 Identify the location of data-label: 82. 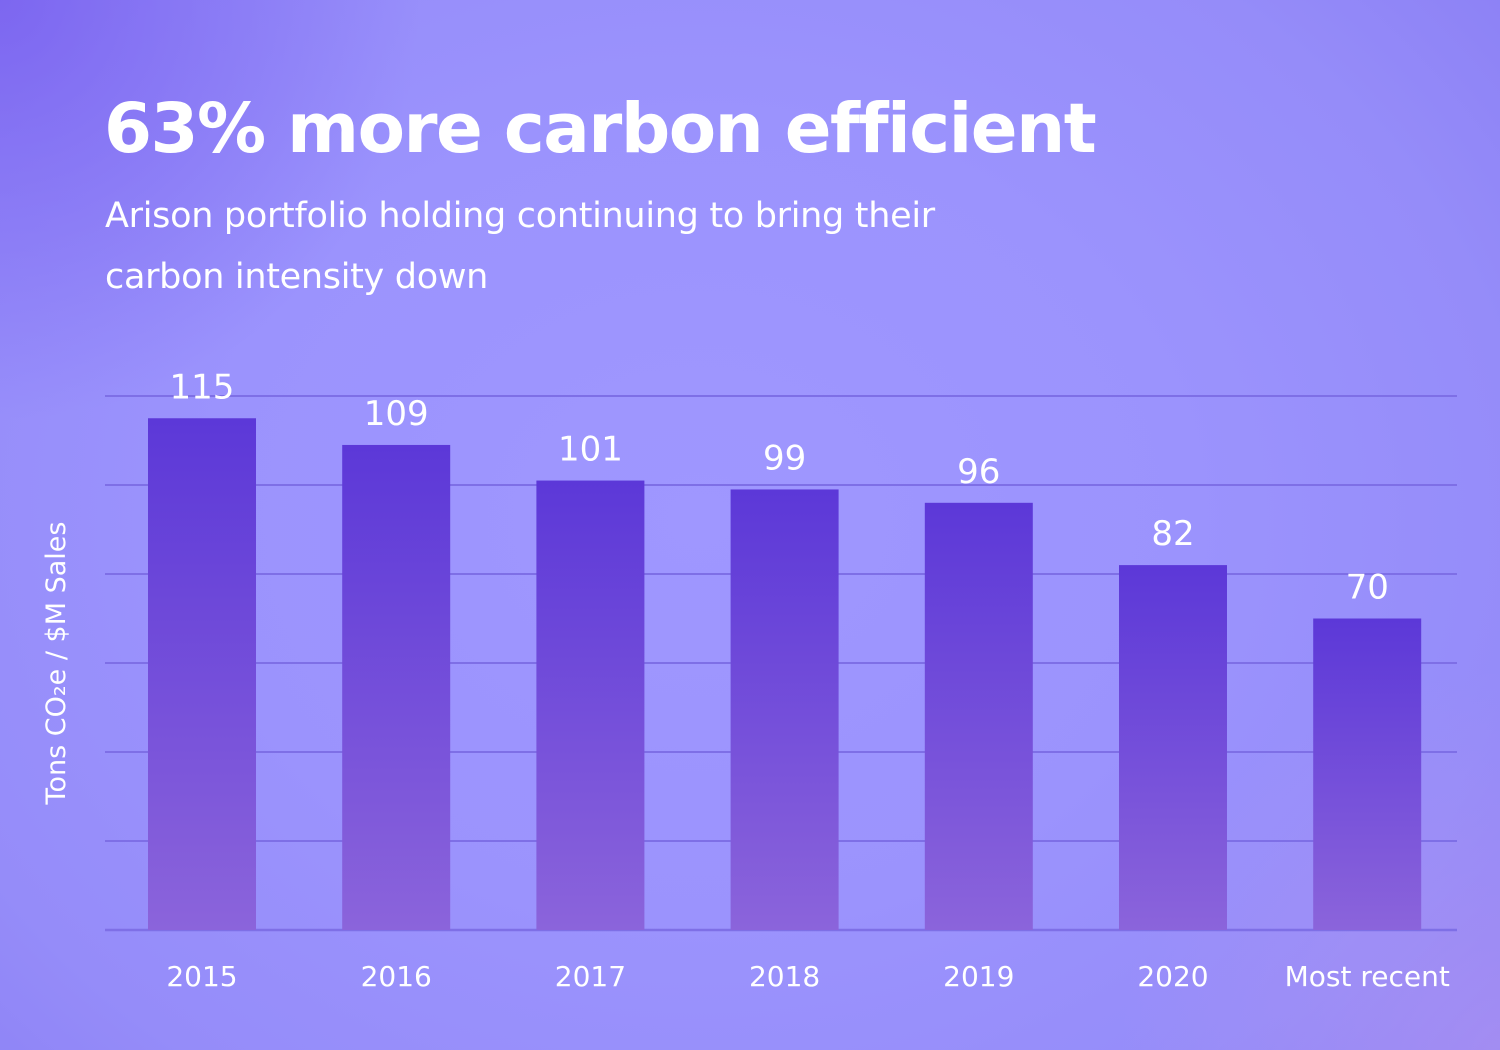
(1172, 534).